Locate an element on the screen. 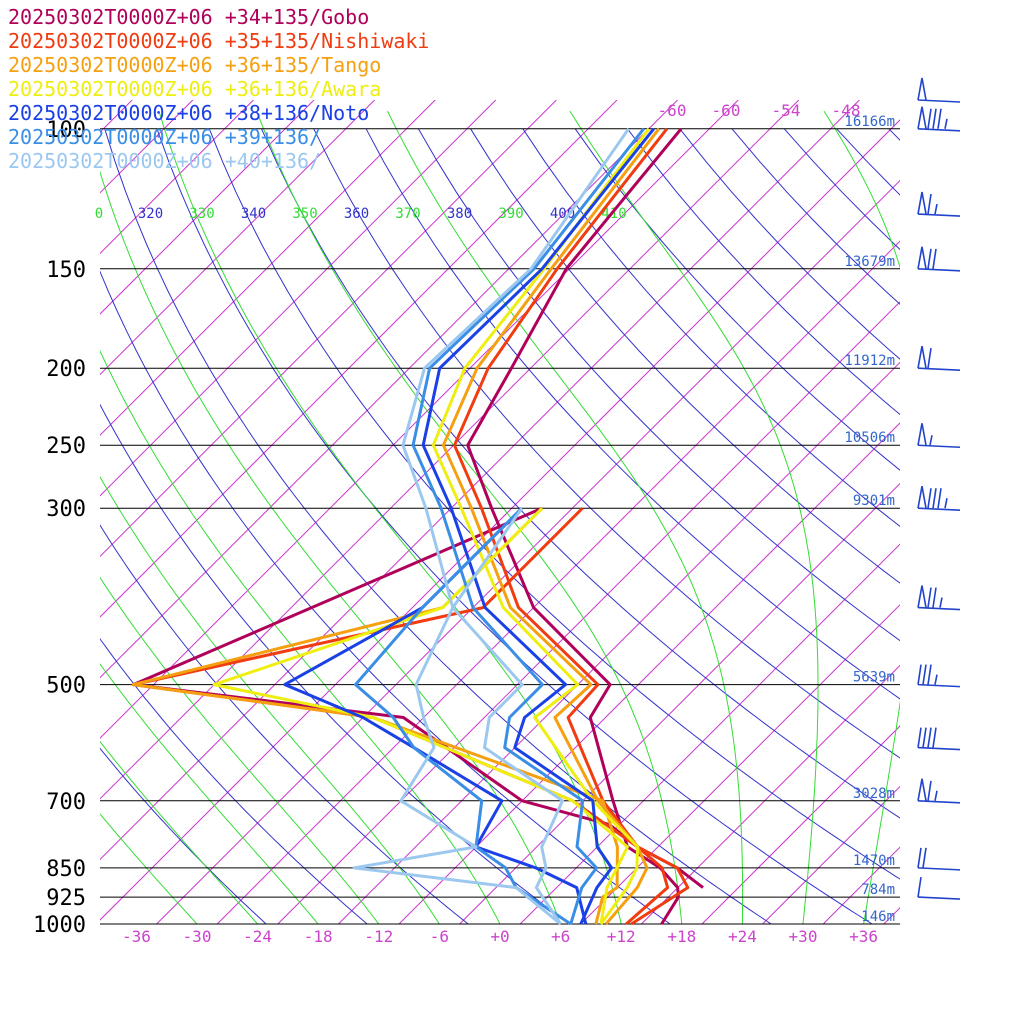 Image resolution: width=1024 pixels, height=1024 pixels. theta-label: 340 is located at coordinates (253, 214).